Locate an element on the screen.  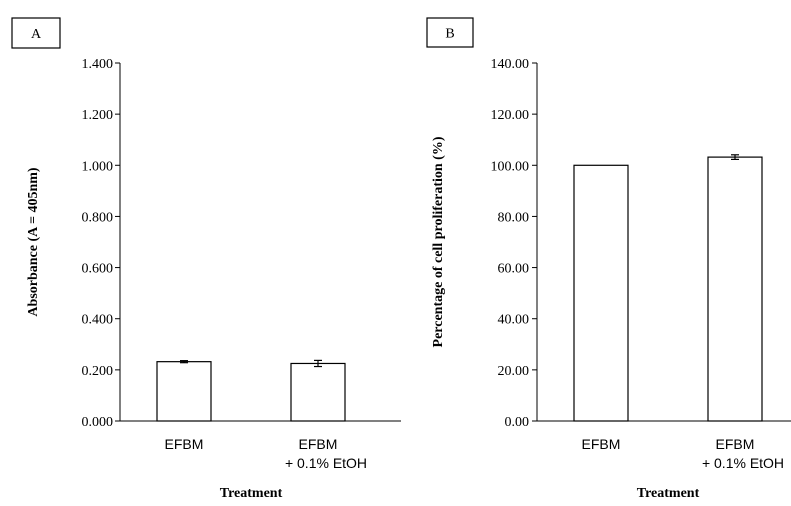
y-tick-label: 60.00 is located at coordinates (514, 269).